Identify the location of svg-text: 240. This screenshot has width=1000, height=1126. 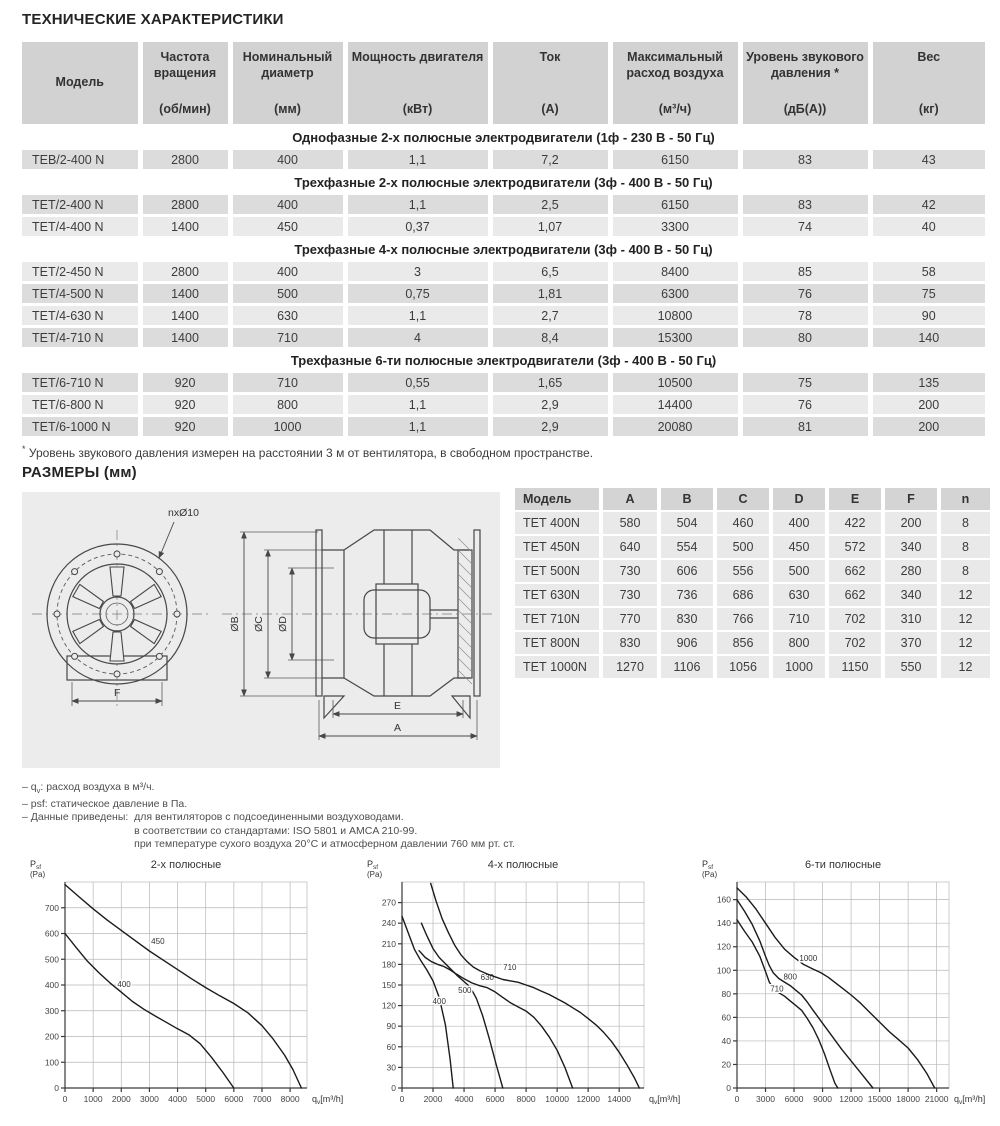
(389, 923).